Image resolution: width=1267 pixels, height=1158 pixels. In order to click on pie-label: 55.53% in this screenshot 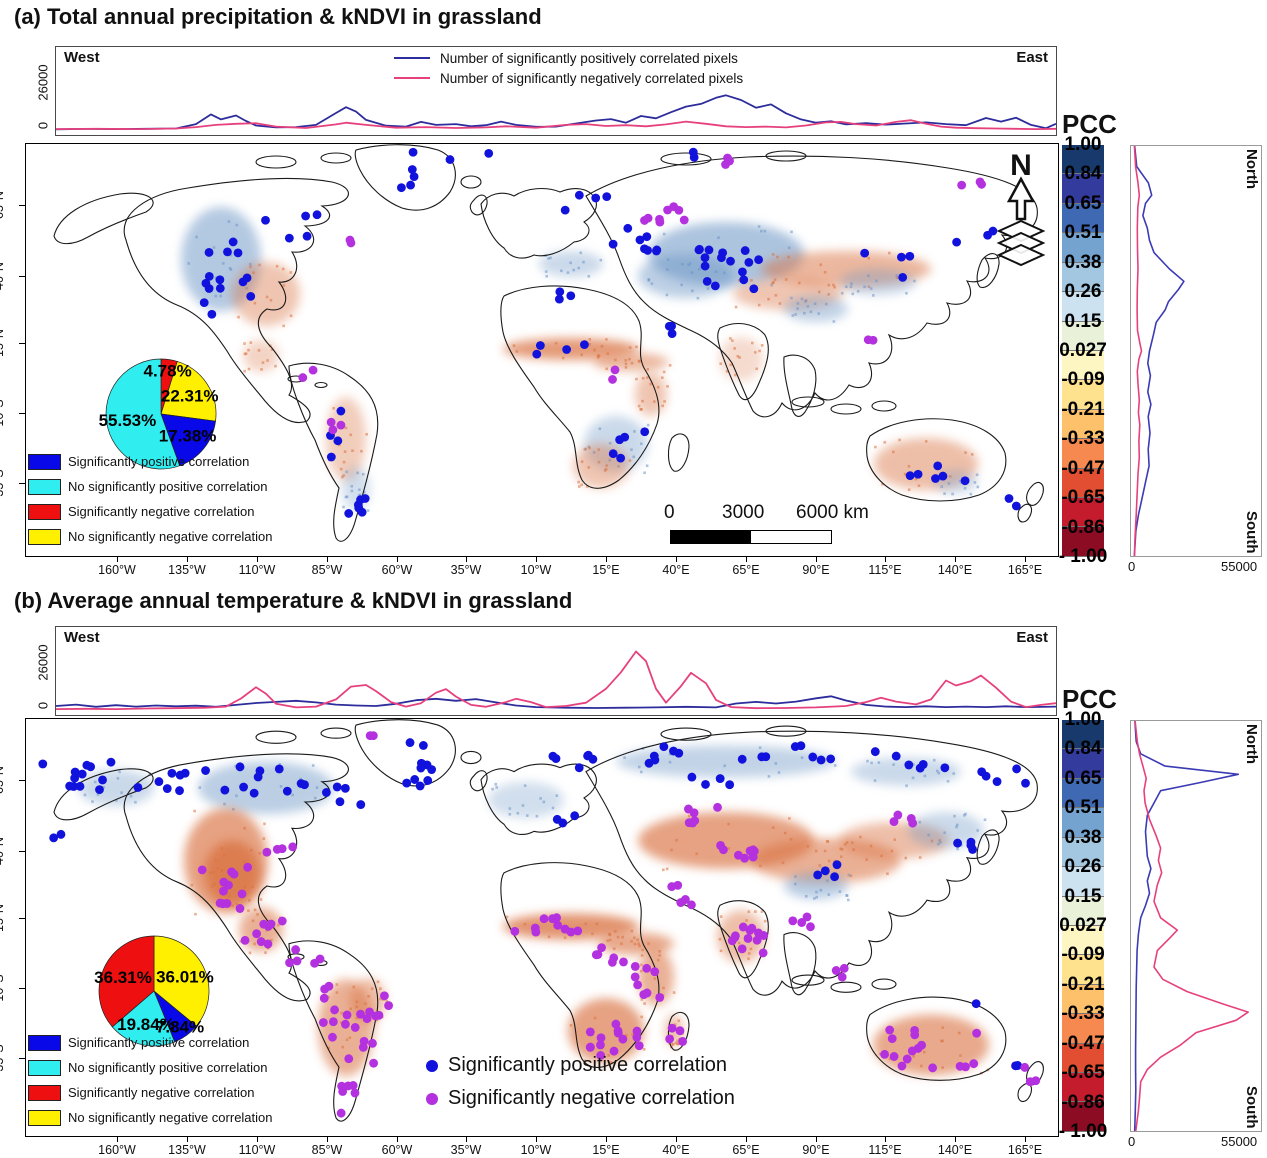, I will do `click(128, 420)`.